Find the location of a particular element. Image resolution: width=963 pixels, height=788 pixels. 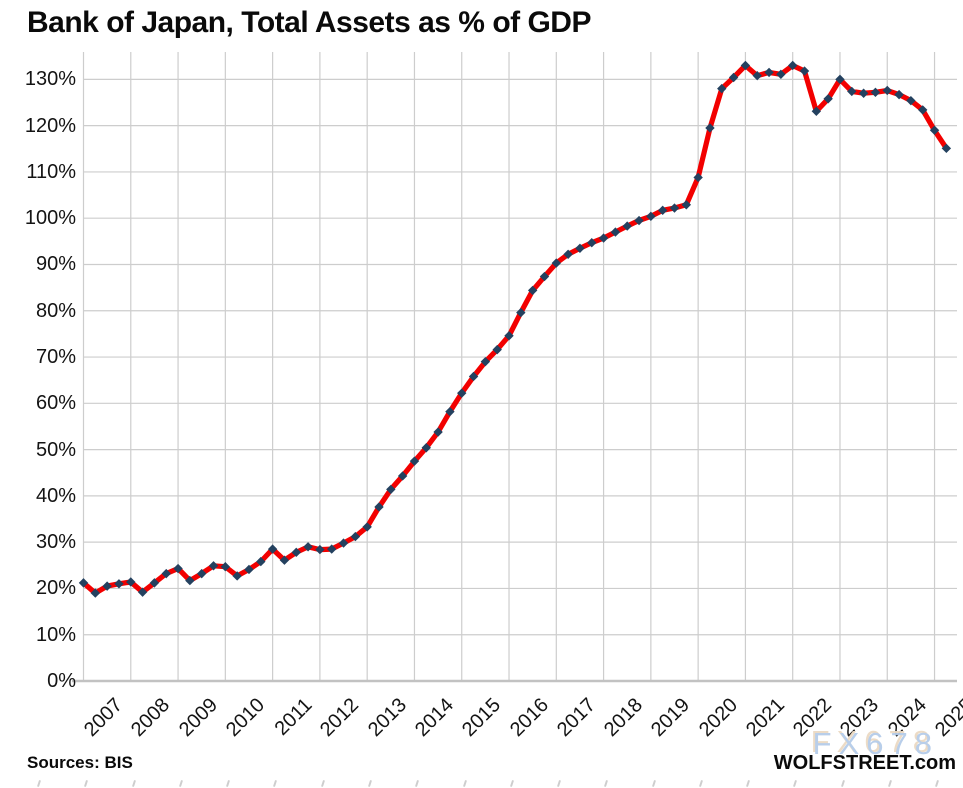

y-tick-label: 10% is located at coordinates (55, 634).